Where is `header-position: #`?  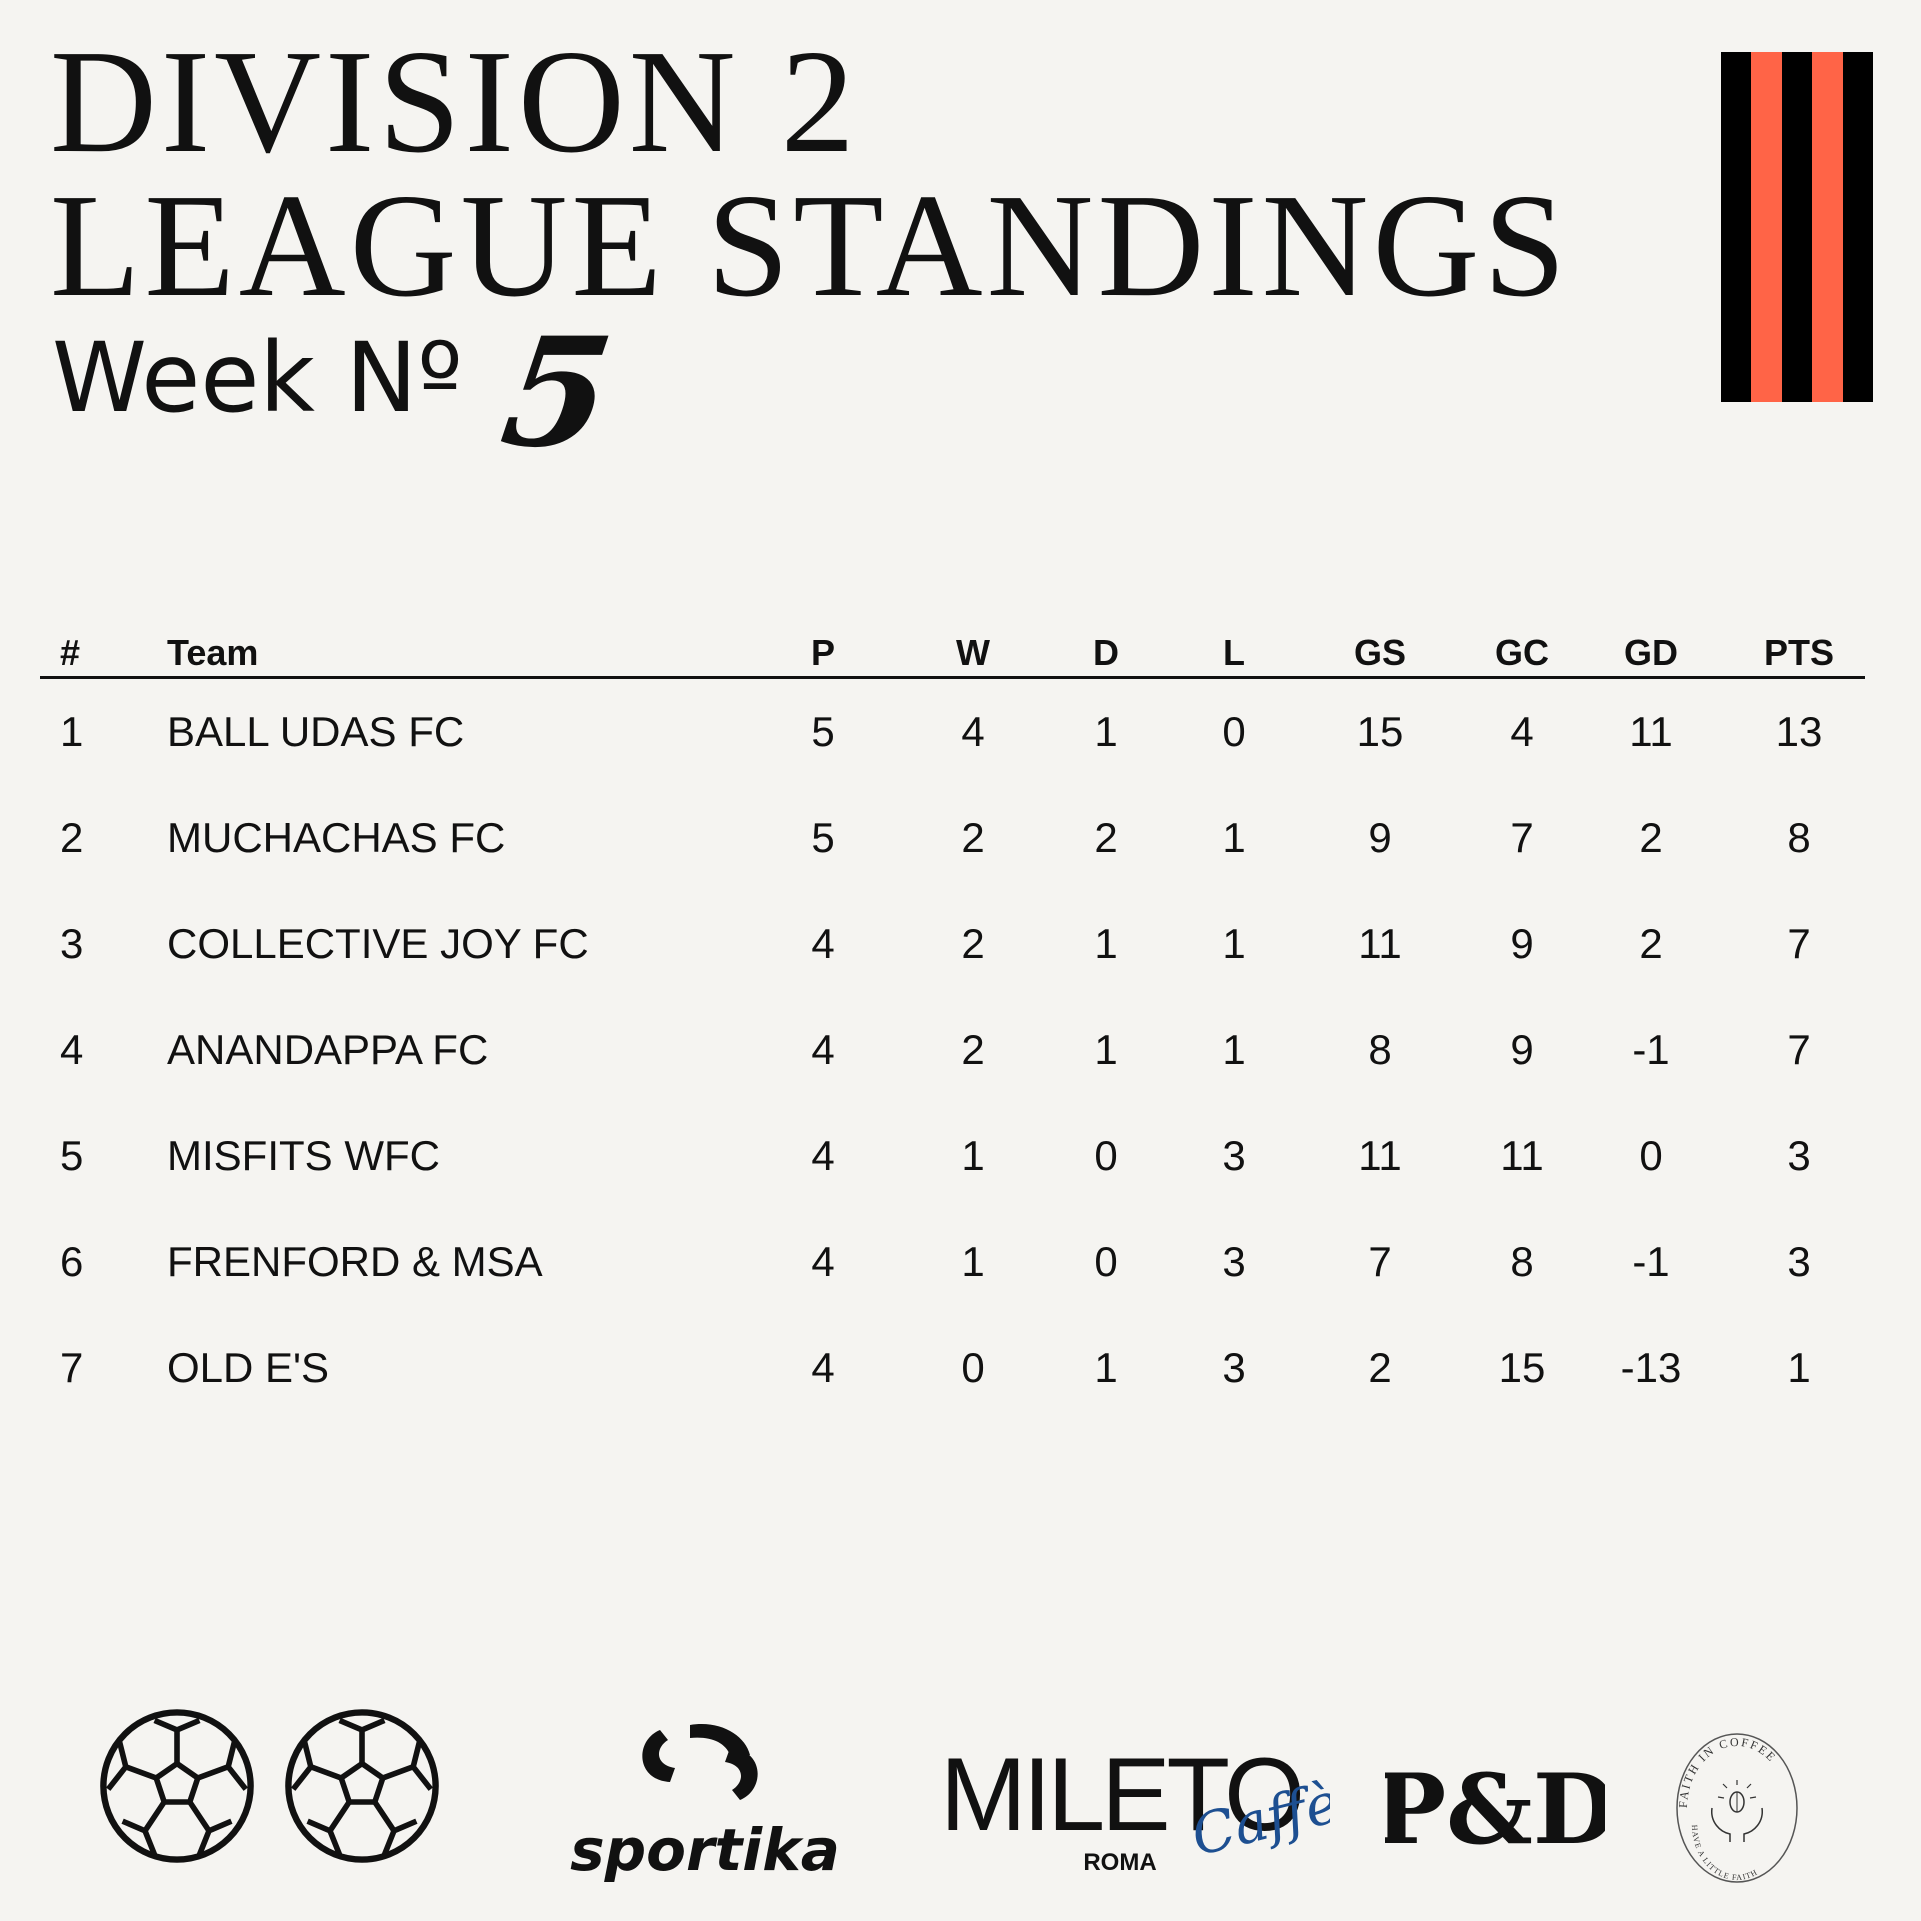 header-position: # is located at coordinates (70, 652).